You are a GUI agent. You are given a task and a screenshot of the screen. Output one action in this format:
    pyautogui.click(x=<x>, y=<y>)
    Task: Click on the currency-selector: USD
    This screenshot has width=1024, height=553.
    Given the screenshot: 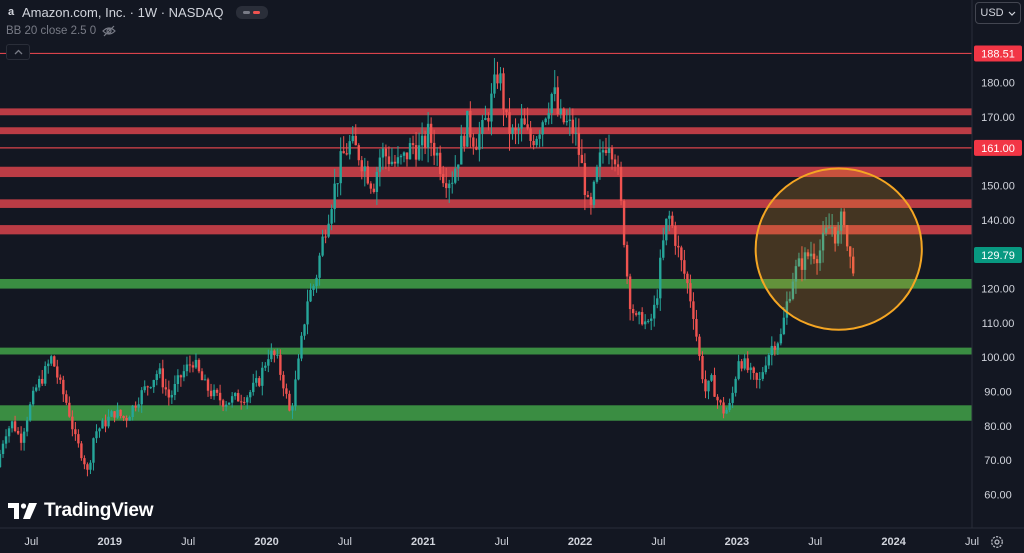 What is the action you would take?
    pyautogui.click(x=998, y=13)
    